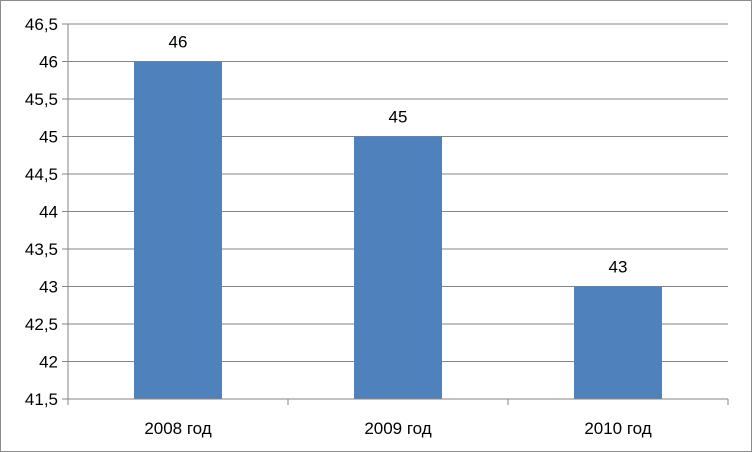 The image size is (752, 452). I want to click on y-tick-label: 45,5, so click(41, 99).